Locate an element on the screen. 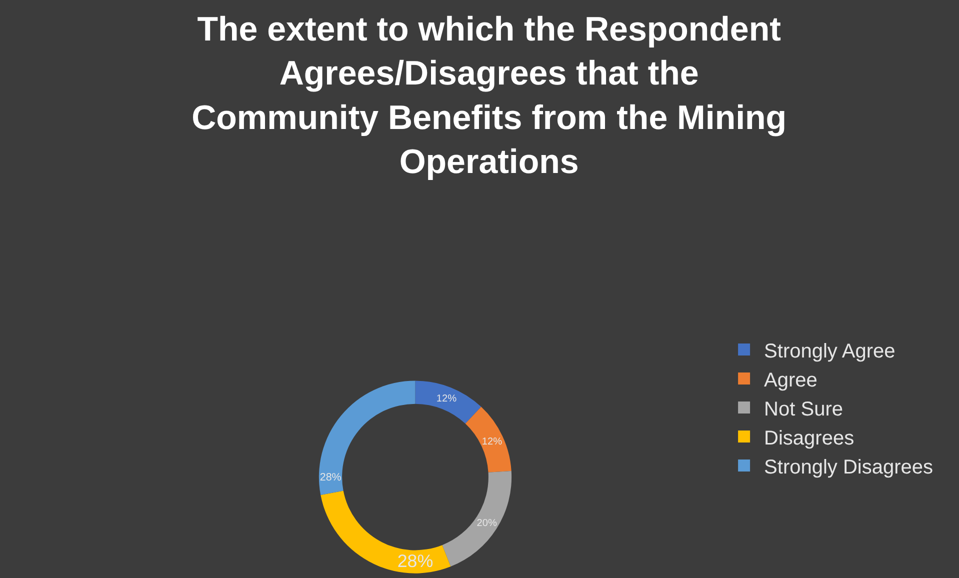 This screenshot has height=578, width=959. legend-label: Strongly Agree is located at coordinates (830, 351).